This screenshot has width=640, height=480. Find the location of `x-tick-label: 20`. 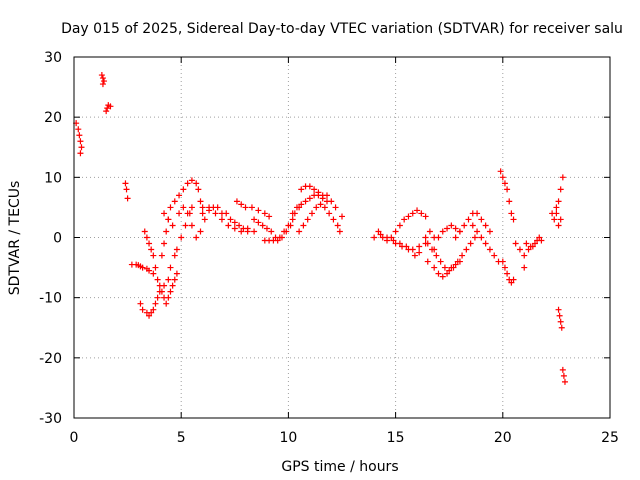

x-tick-label: 20 is located at coordinates (503, 438).